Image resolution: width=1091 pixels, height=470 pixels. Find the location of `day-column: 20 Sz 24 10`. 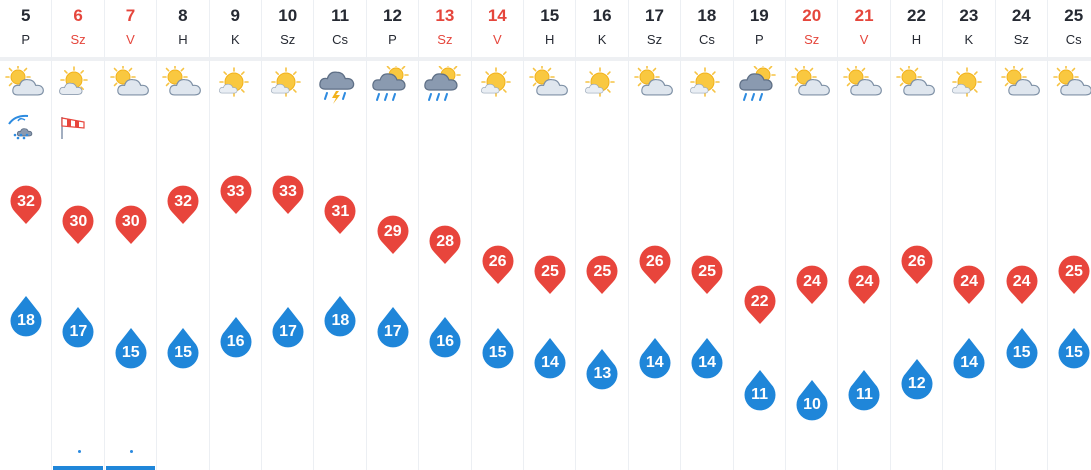

day-column: 20 Sz 24 10 is located at coordinates (812, 235).